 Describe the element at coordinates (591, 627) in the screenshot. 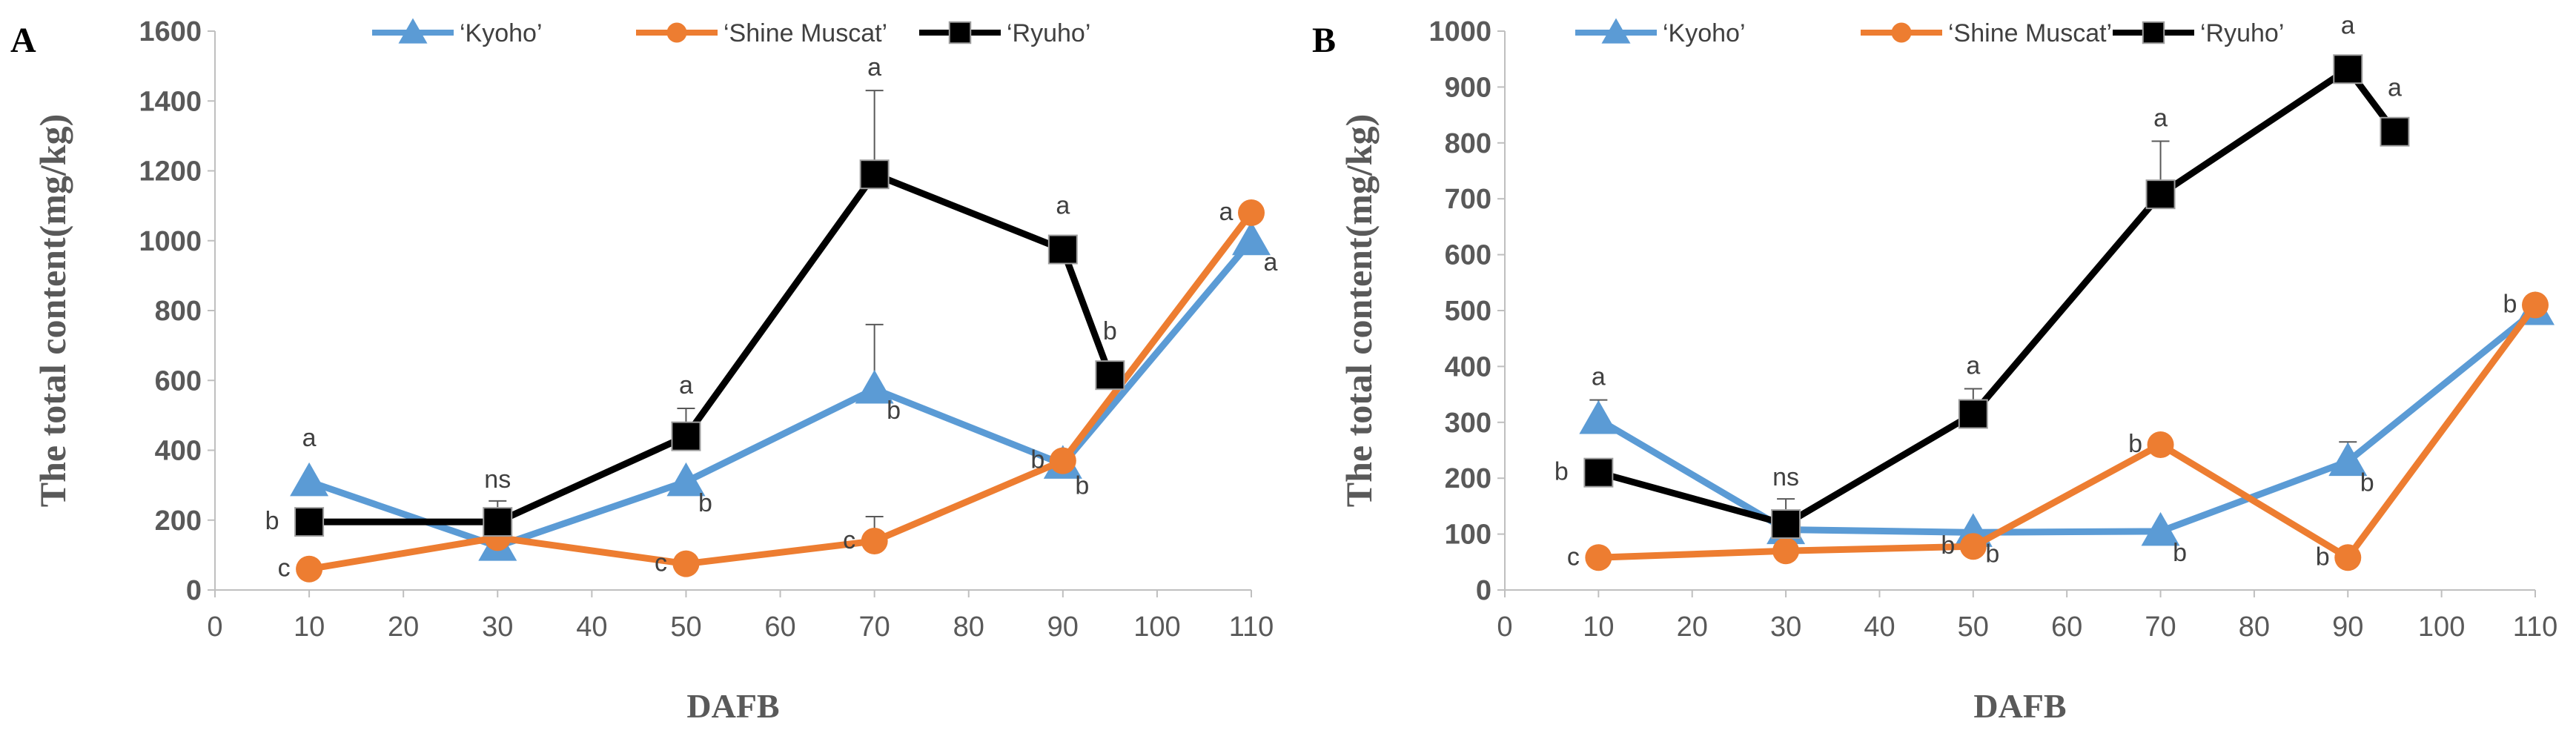

I see `x-tick-label: 40` at that location.